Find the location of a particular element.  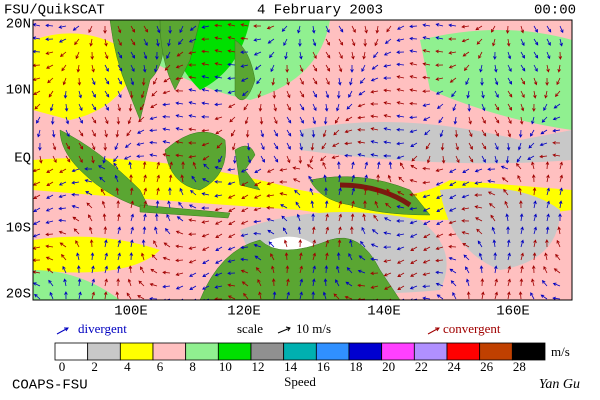

header-left: FSU/QuikSCAT is located at coordinates (54, 11).